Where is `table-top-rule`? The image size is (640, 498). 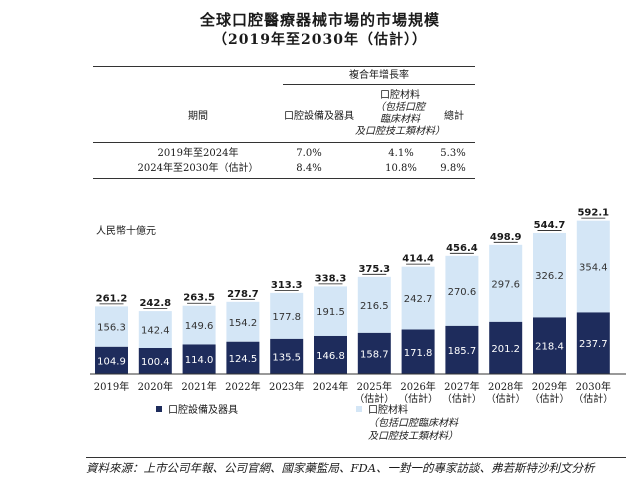 table-top-rule is located at coordinates (284, 66).